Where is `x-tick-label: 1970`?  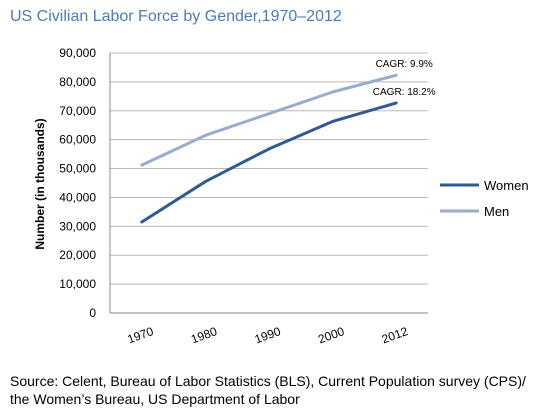
x-tick-label: 1970 is located at coordinates (140, 335).